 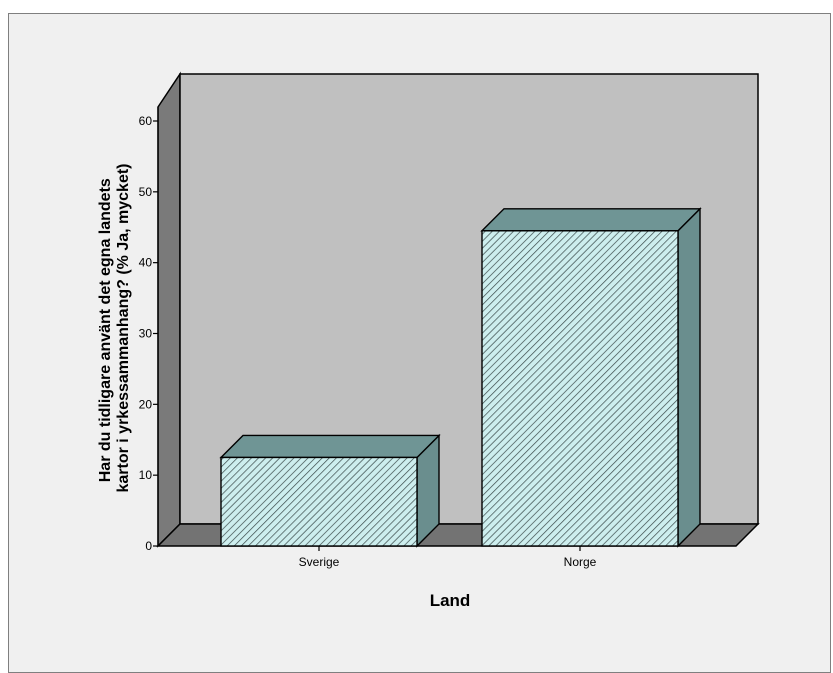 What do you see at coordinates (146, 475) in the screenshot?
I see `y-tick-label: 10` at bounding box center [146, 475].